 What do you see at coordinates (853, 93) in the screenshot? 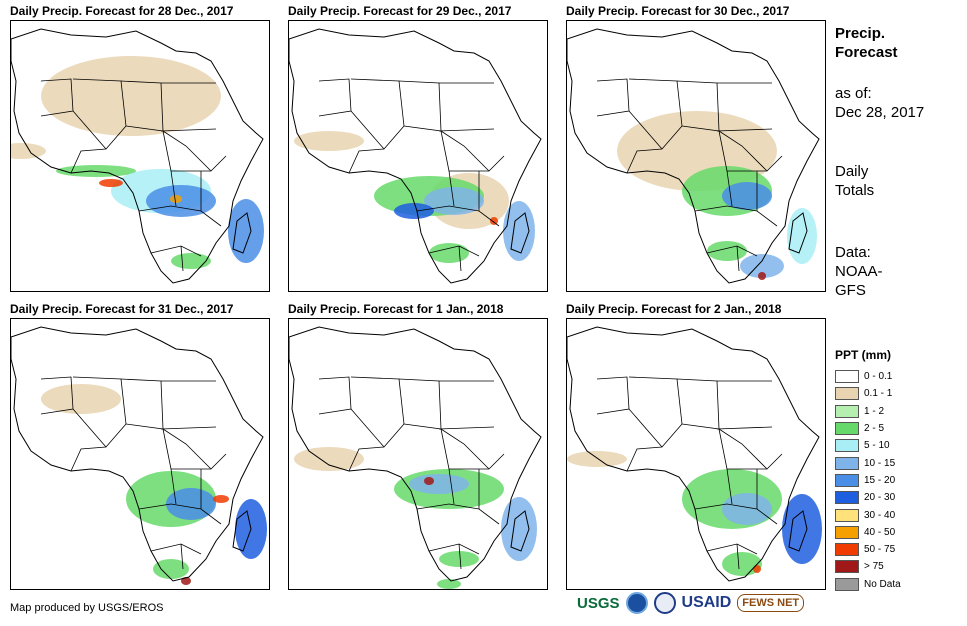
I see `as-of-label: as of:` at bounding box center [853, 93].